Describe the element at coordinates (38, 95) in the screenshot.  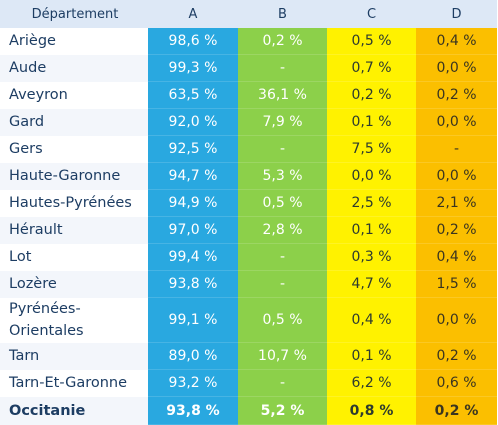
I see `row-label: Aveyron` at that location.